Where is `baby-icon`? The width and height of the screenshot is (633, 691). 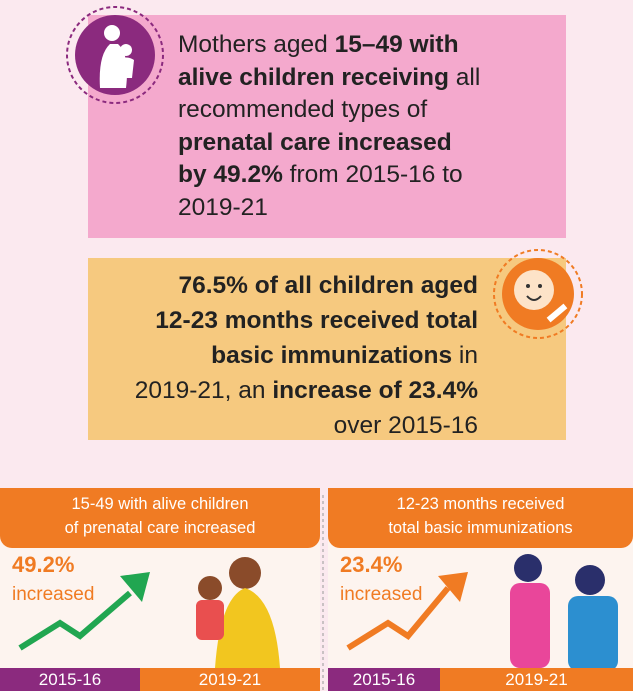
baby-icon is located at coordinates (538, 294).